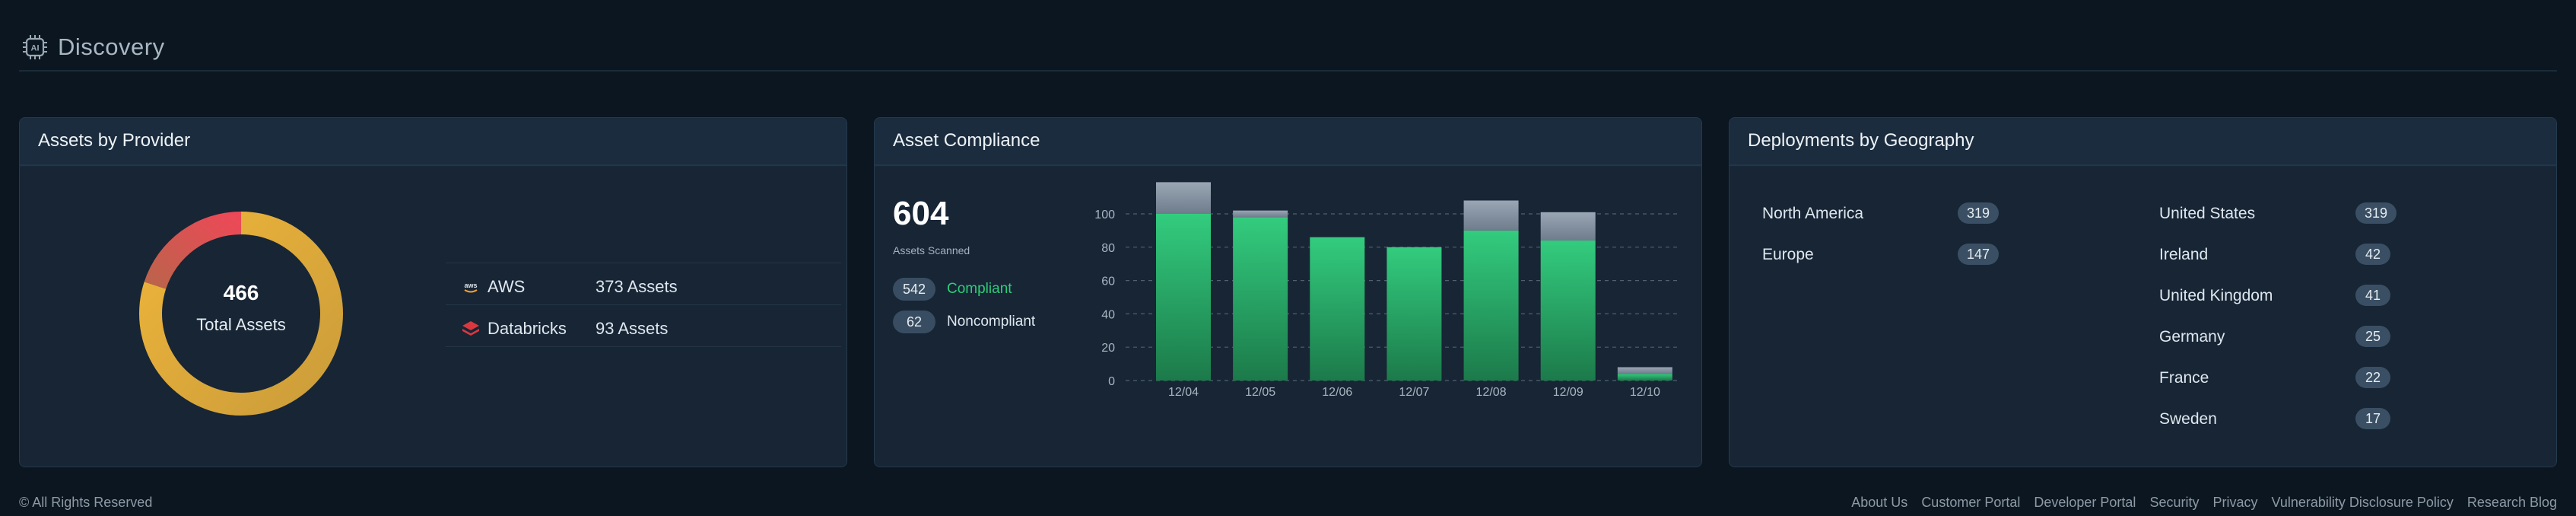 This screenshot has height=516, width=2576. I want to click on x-tick-label: 12/10, so click(1645, 392).